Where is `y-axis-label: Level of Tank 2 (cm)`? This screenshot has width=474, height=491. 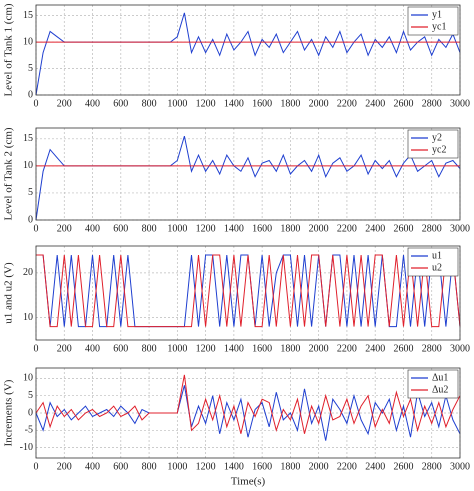
y-axis-label: Level of Tank 2 (cm) is located at coordinates (9, 173).